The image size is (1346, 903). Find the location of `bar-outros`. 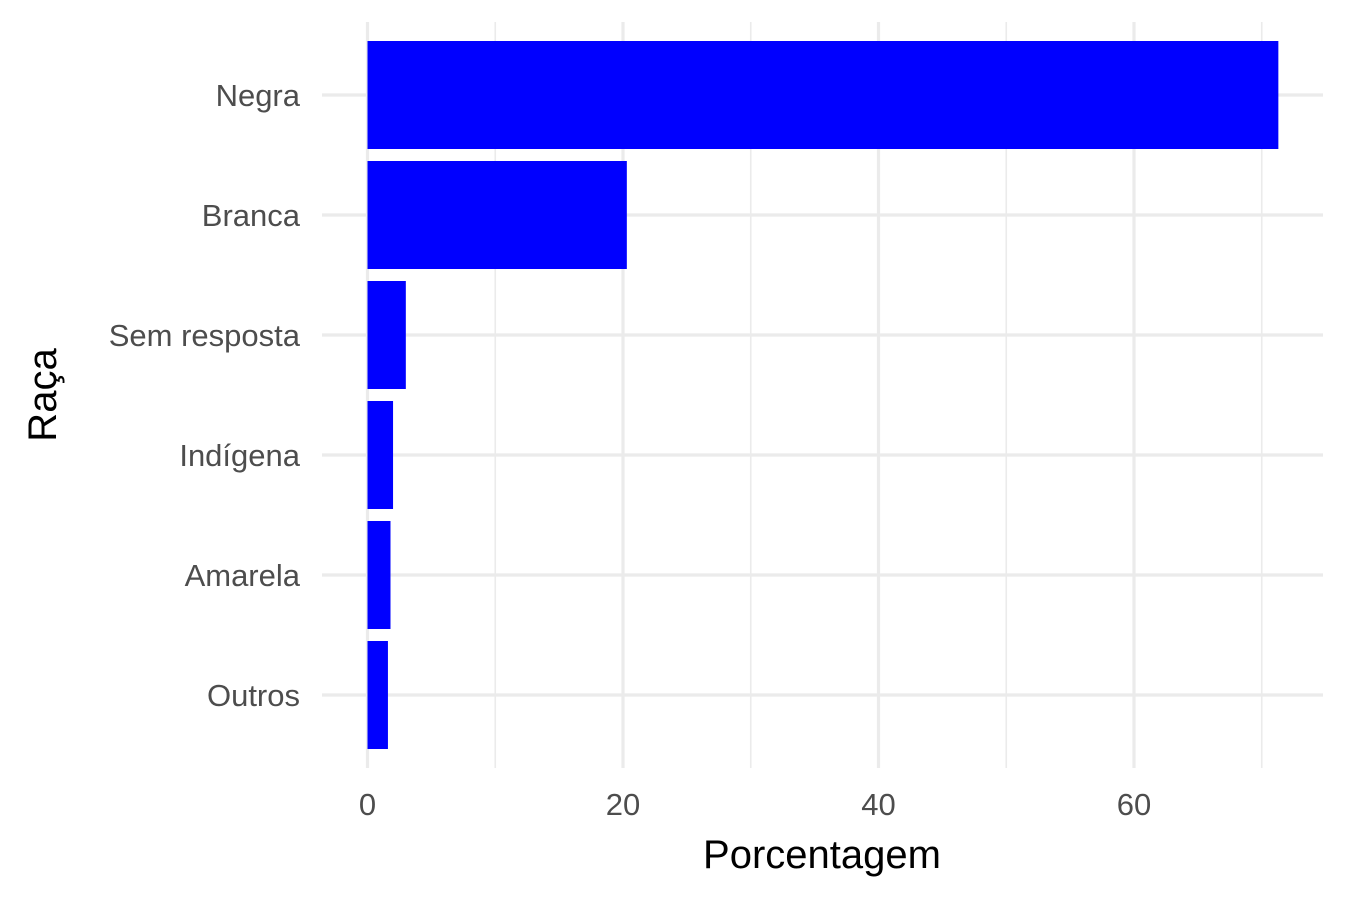

bar-outros is located at coordinates (377, 695).